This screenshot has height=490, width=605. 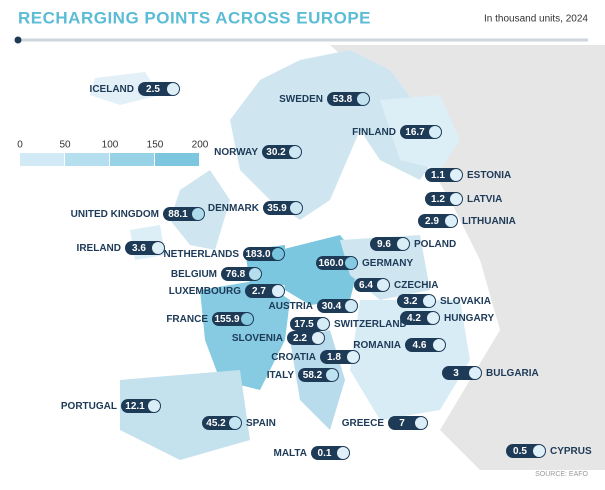 I want to click on value-label: 1.1, so click(x=438, y=175).